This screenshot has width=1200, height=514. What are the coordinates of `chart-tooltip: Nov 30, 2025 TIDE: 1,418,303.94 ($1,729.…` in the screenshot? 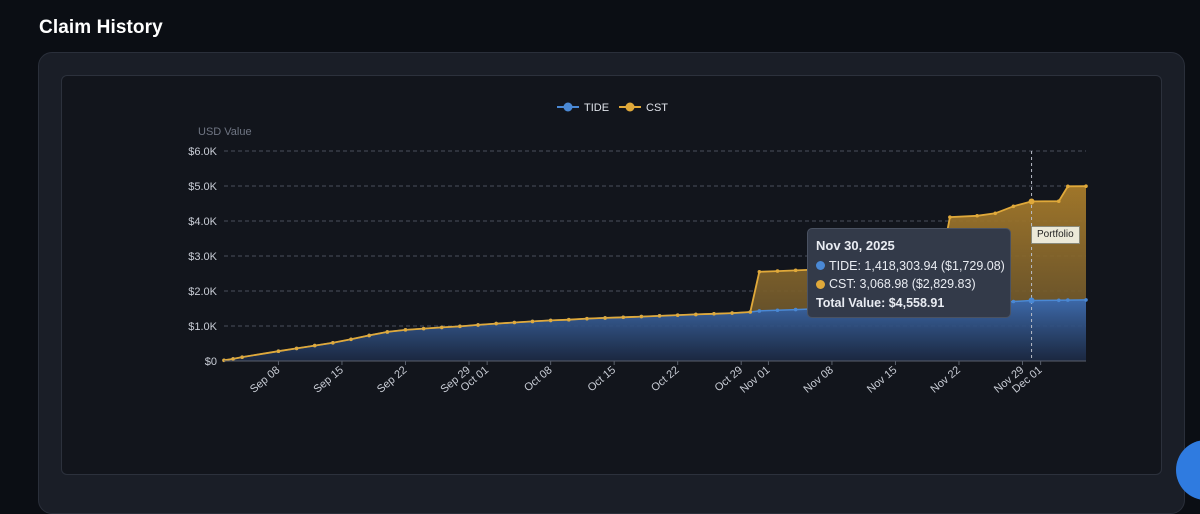 It's located at (909, 273).